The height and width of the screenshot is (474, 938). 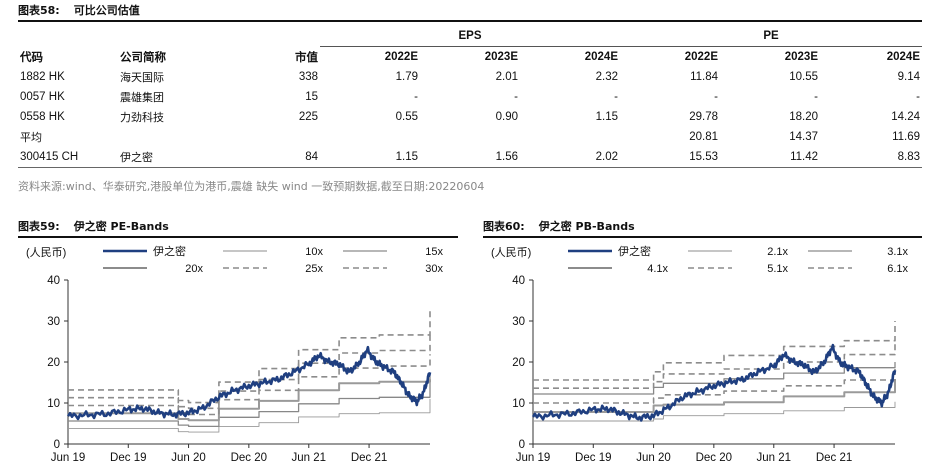 I want to click on mktcap-cell, so click(x=274, y=137).